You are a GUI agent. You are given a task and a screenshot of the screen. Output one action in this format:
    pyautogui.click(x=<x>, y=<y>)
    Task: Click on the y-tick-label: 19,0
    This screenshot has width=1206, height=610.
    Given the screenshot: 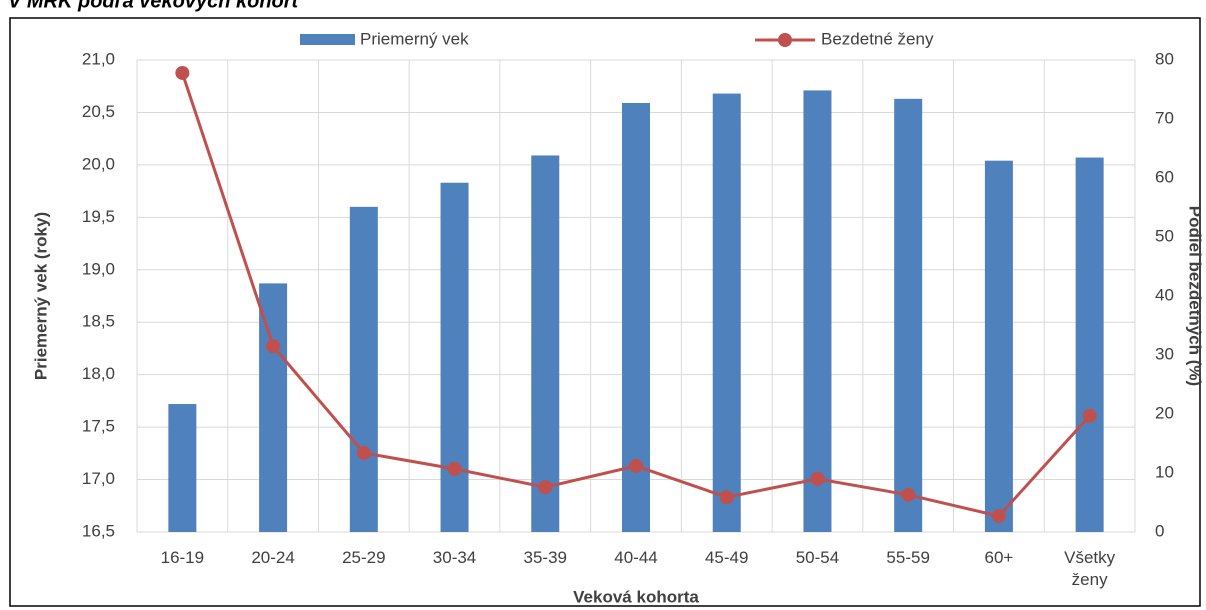 What is the action you would take?
    pyautogui.click(x=98, y=268)
    